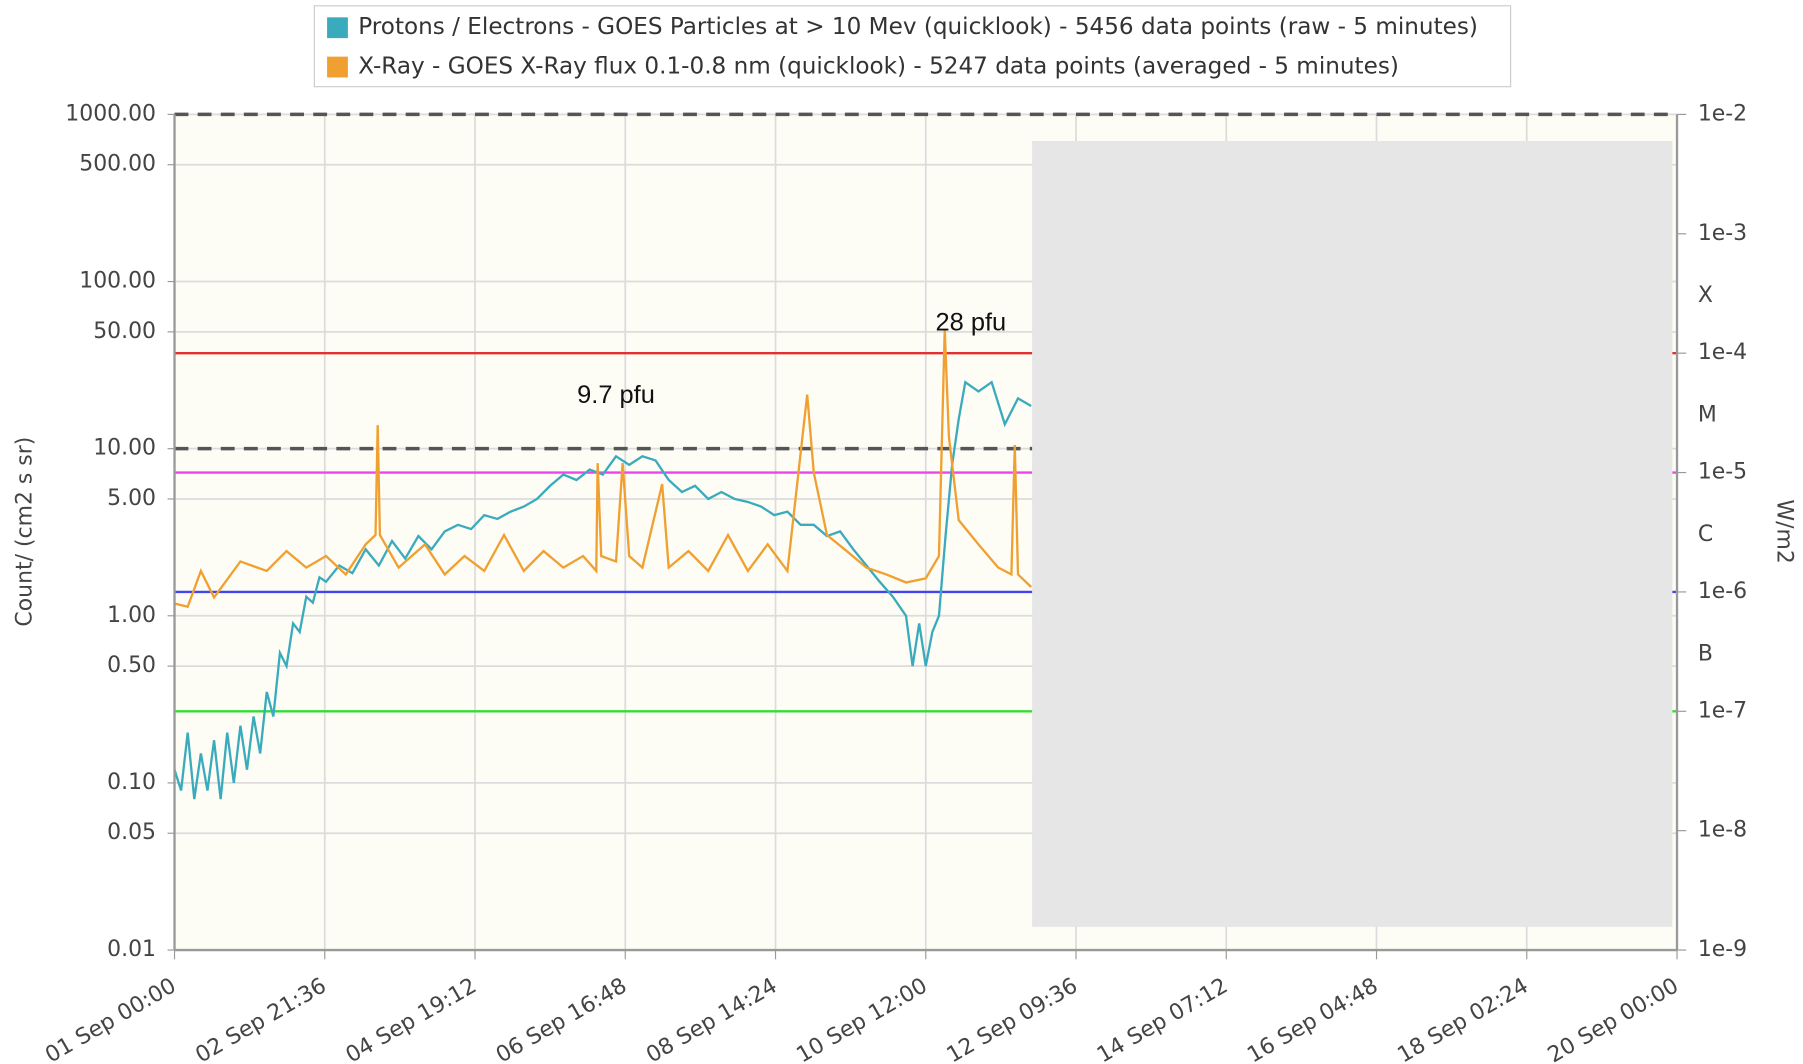 This screenshot has height=1064, width=1803. Describe the element at coordinates (1722, 949) in the screenshot. I see `y2-tick-label: 1e-9` at that location.